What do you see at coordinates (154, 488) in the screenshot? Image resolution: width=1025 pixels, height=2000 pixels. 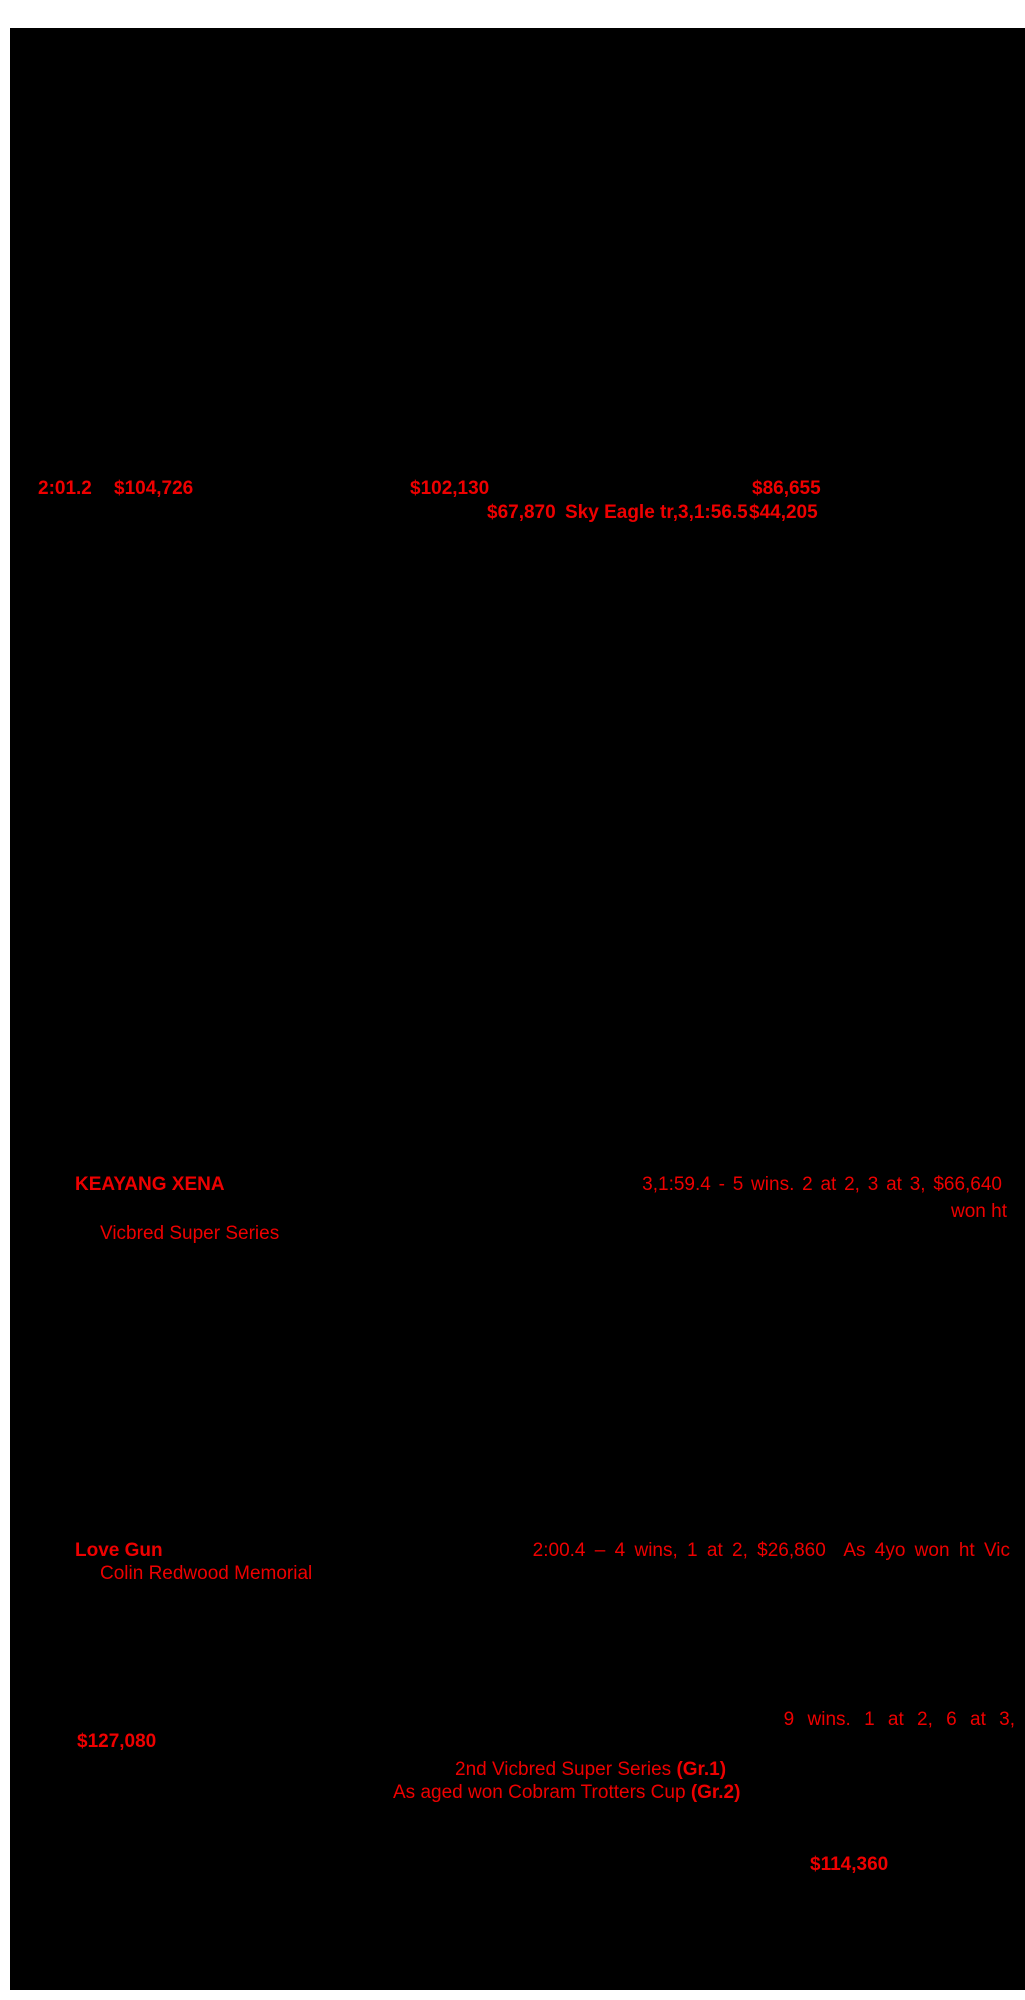 I see `earnings-value: $104,726` at bounding box center [154, 488].